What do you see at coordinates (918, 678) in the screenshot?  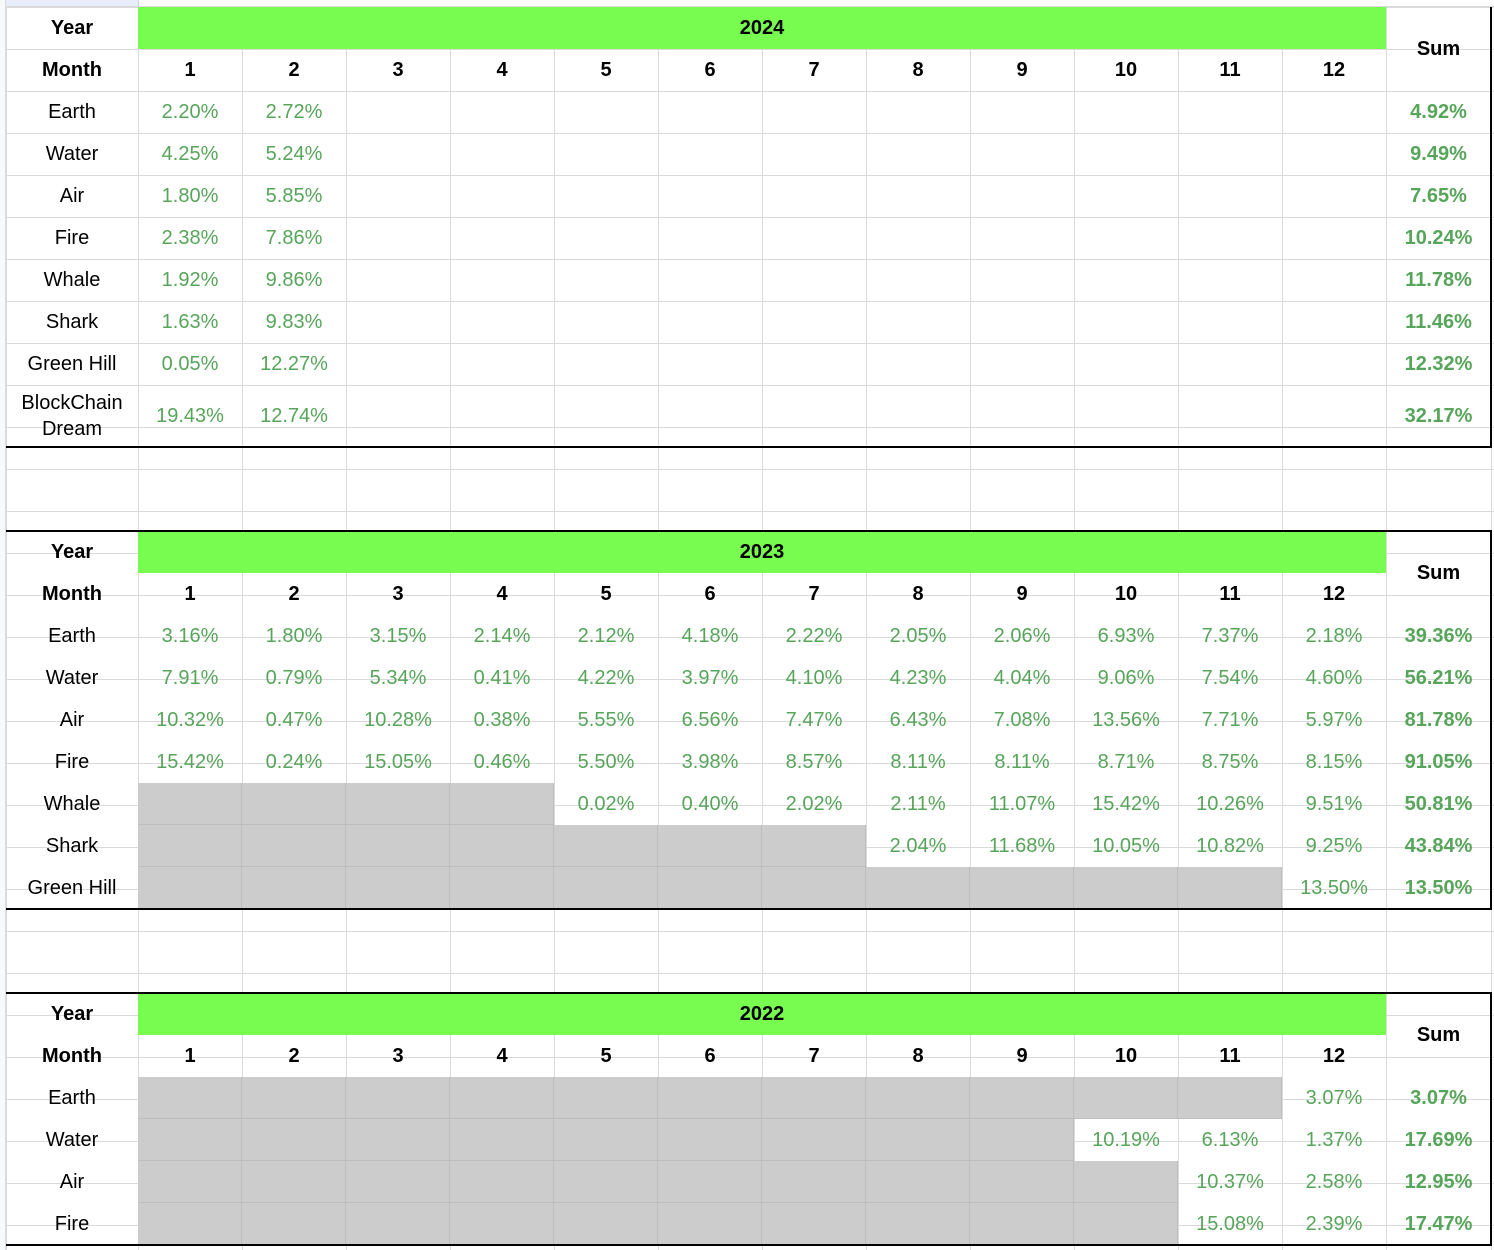 I see `value-cell: 4.23%` at bounding box center [918, 678].